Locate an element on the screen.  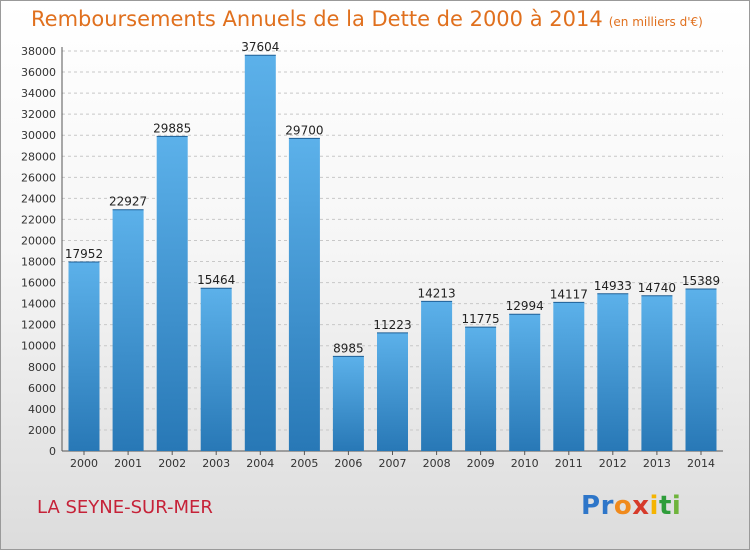
logo-letter: o is located at coordinates (623, 506).